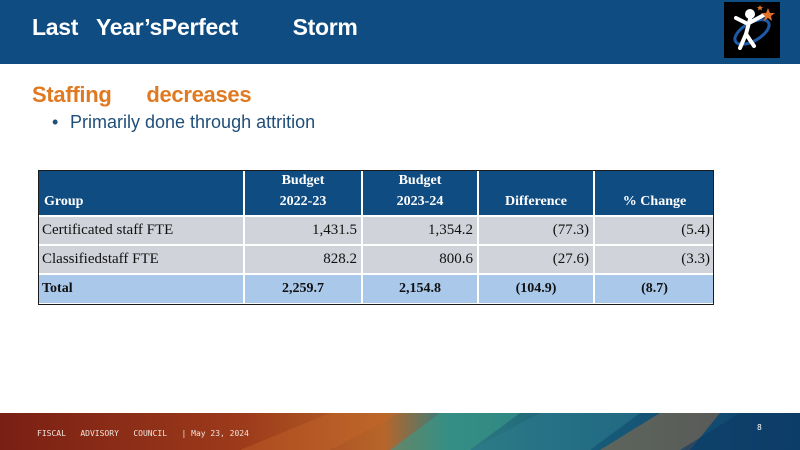 The width and height of the screenshot is (800, 450). Describe the element at coordinates (420, 230) in the screenshot. I see `cell-budget-2023-24: 1,354.2` at that location.